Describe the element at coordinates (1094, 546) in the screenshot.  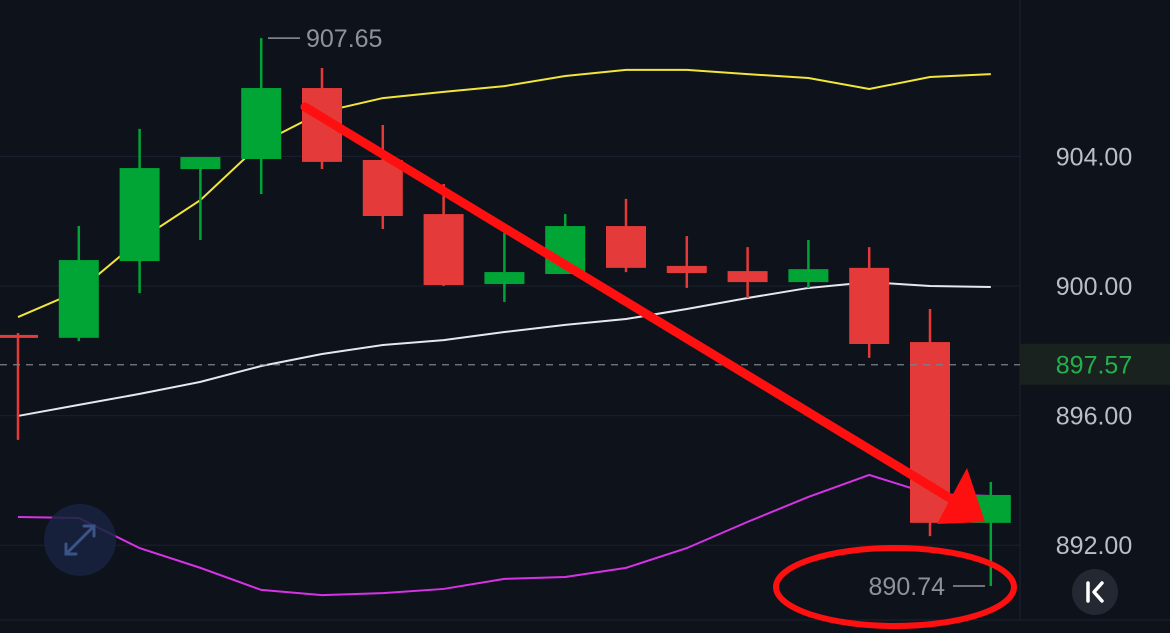
I see `y-tick-label: 892.00` at that location.